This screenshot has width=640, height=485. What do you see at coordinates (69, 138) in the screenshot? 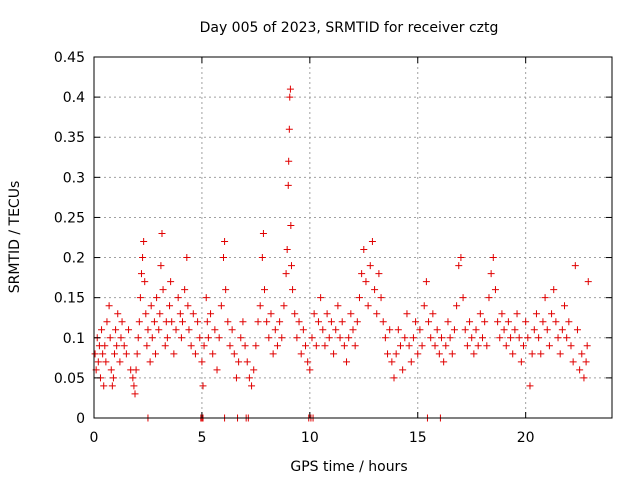
I see `y-tick-label: 0.35` at bounding box center [69, 138].